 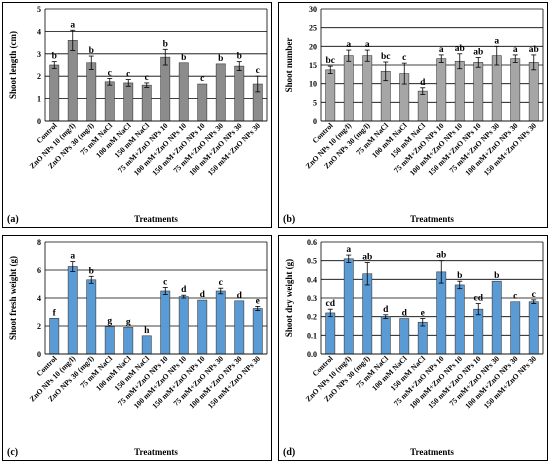 I want to click on y-tick-label: 0.5, so click(x=312, y=261).